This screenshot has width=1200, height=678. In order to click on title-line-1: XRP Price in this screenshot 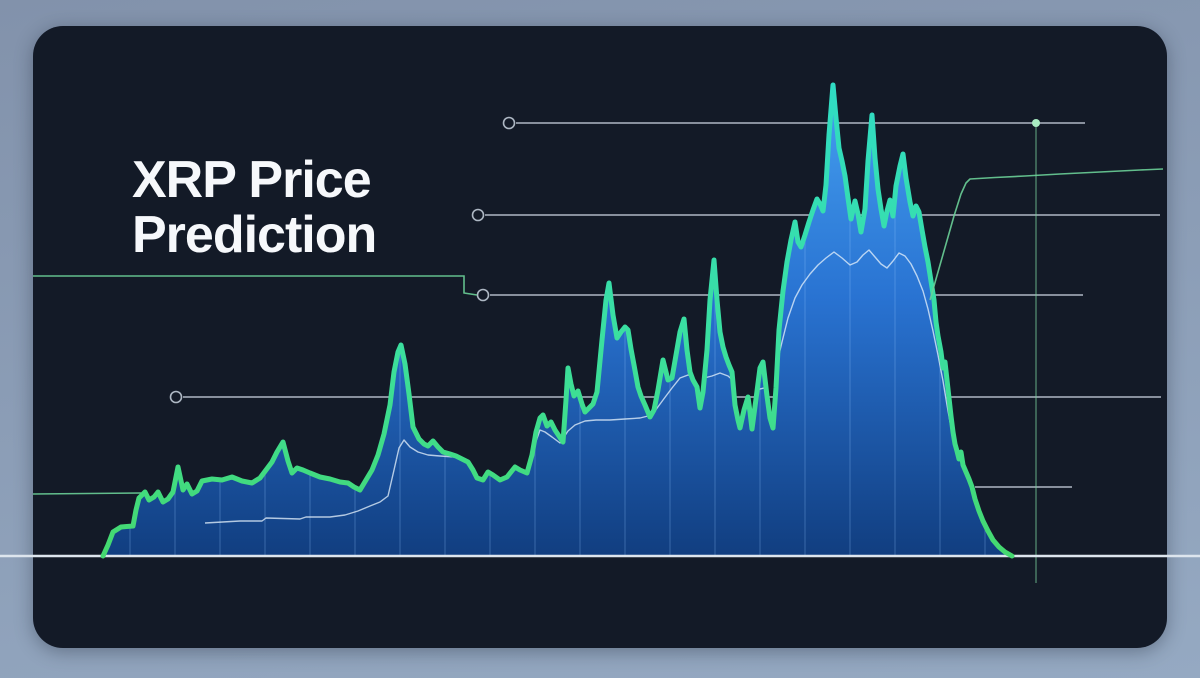, I will do `click(252, 179)`.